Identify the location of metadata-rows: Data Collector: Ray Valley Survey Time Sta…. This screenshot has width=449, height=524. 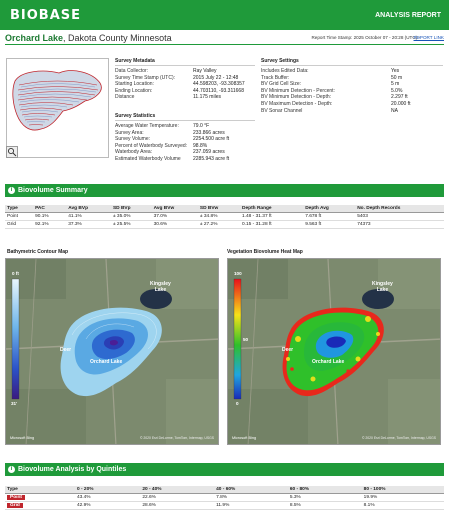
(185, 84).